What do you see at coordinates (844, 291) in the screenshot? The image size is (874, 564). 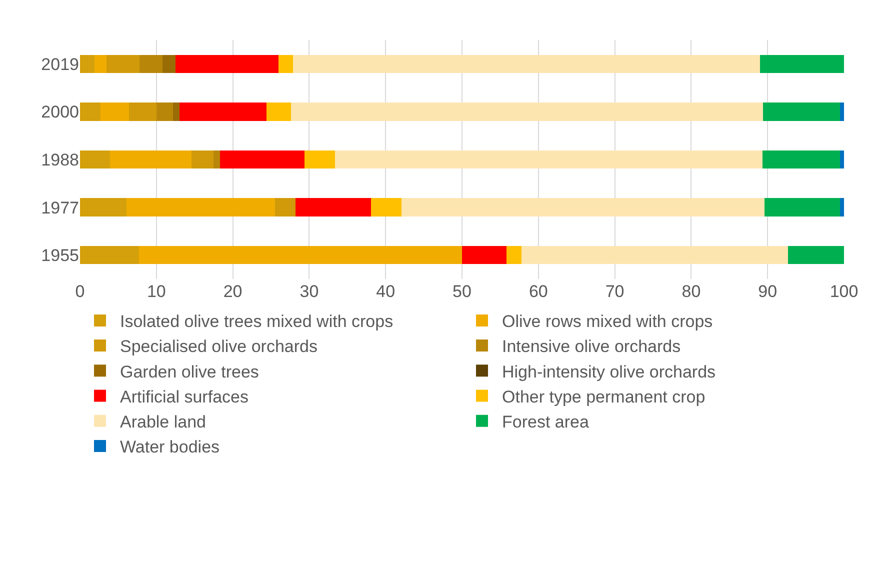 I see `x-tick-label: 100` at bounding box center [844, 291].